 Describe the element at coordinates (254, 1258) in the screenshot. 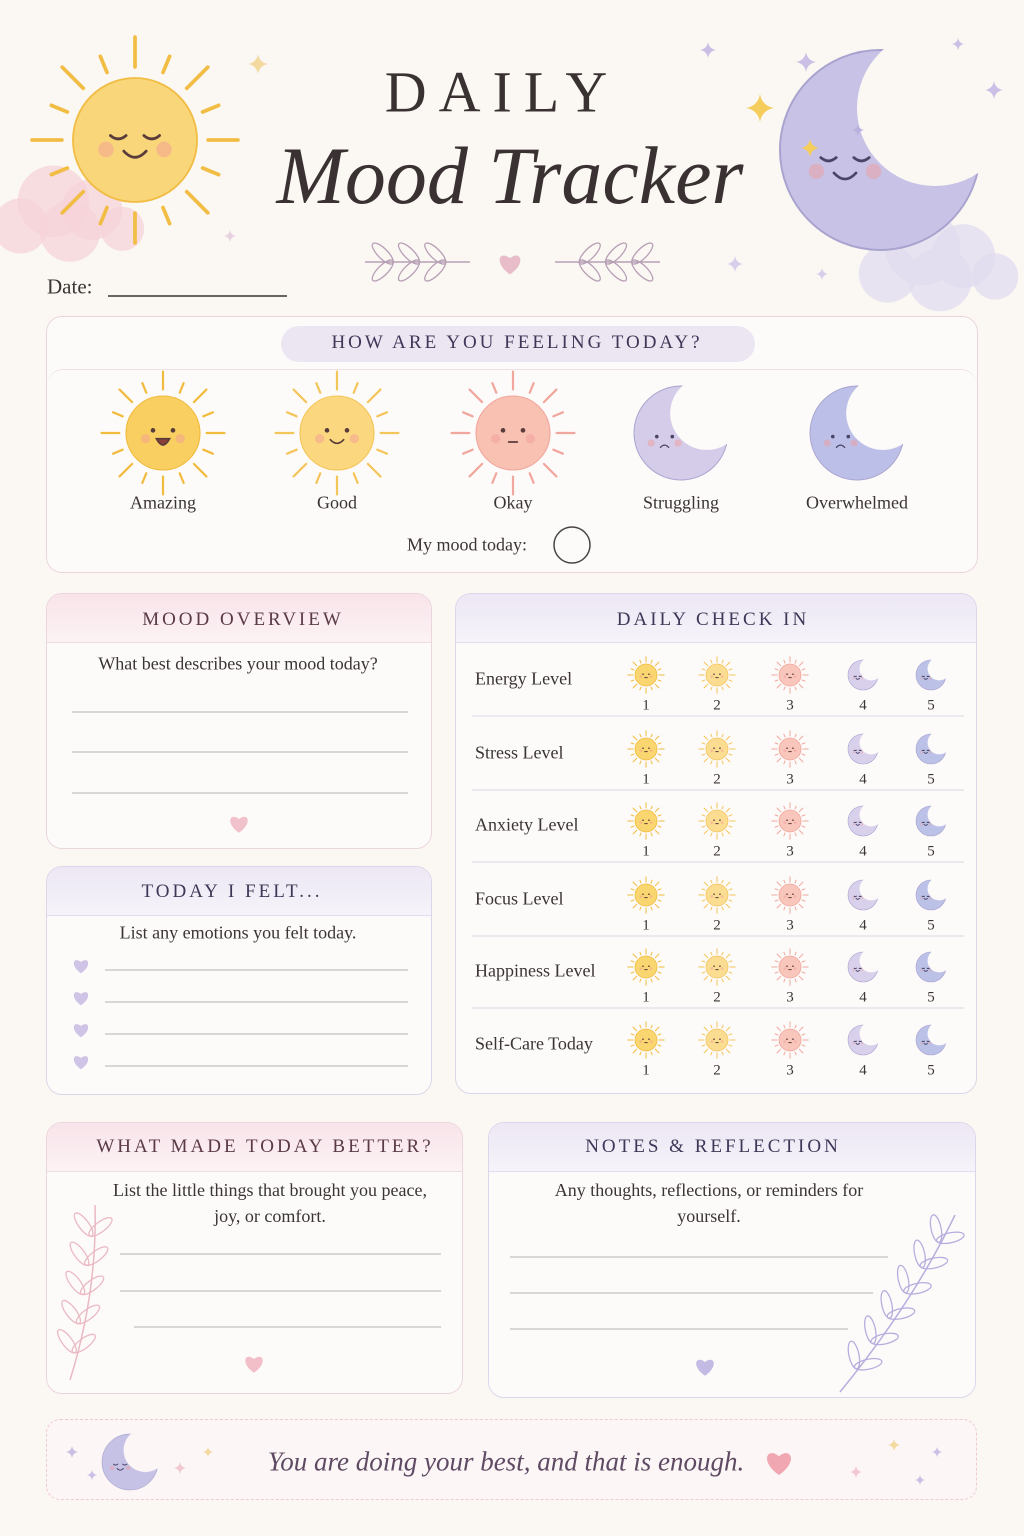

I see `better-panel` at that location.